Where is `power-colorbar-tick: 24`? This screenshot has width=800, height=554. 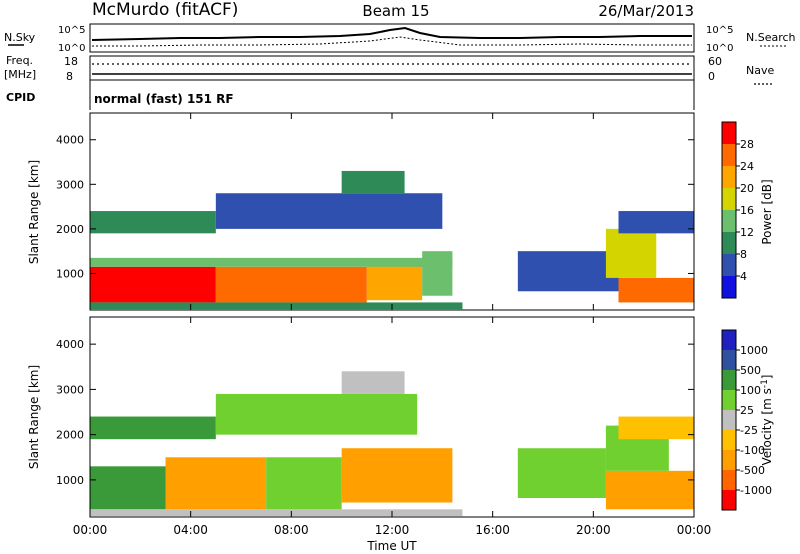
power-colorbar-tick: 24 is located at coordinates (747, 166).